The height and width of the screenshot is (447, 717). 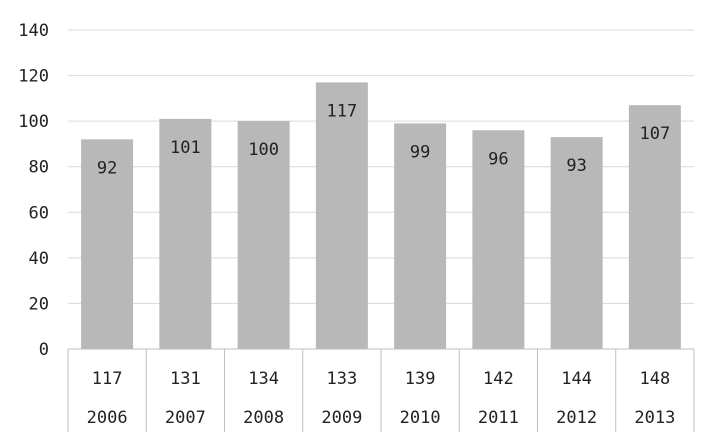 I want to click on bar-2010, so click(x=420, y=236).